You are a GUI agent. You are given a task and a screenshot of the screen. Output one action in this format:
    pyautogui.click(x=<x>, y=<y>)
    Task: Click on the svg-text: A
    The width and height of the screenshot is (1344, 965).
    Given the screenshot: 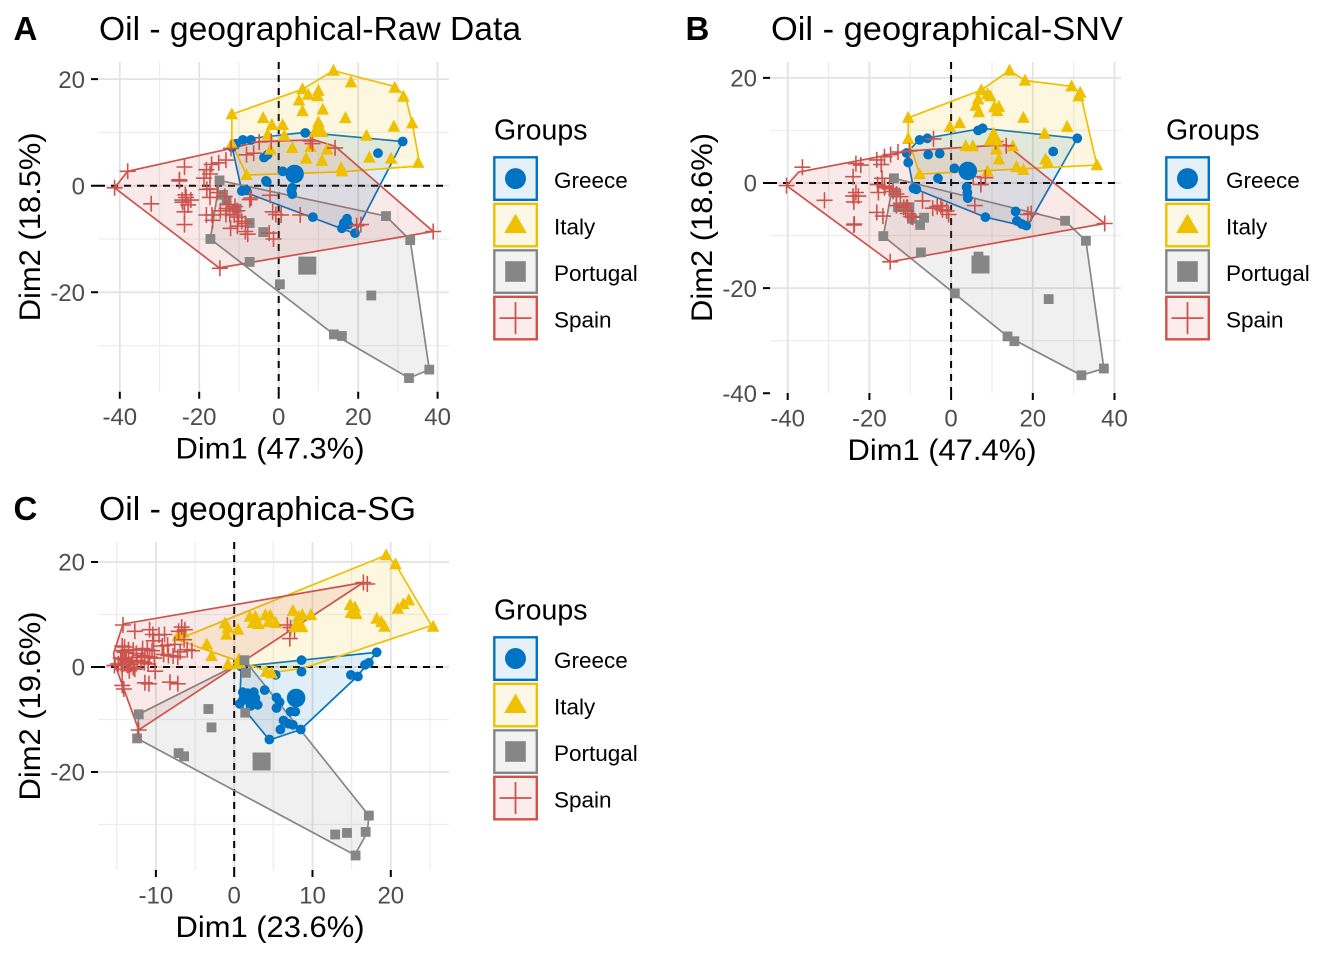 What is the action you would take?
    pyautogui.click(x=26, y=28)
    